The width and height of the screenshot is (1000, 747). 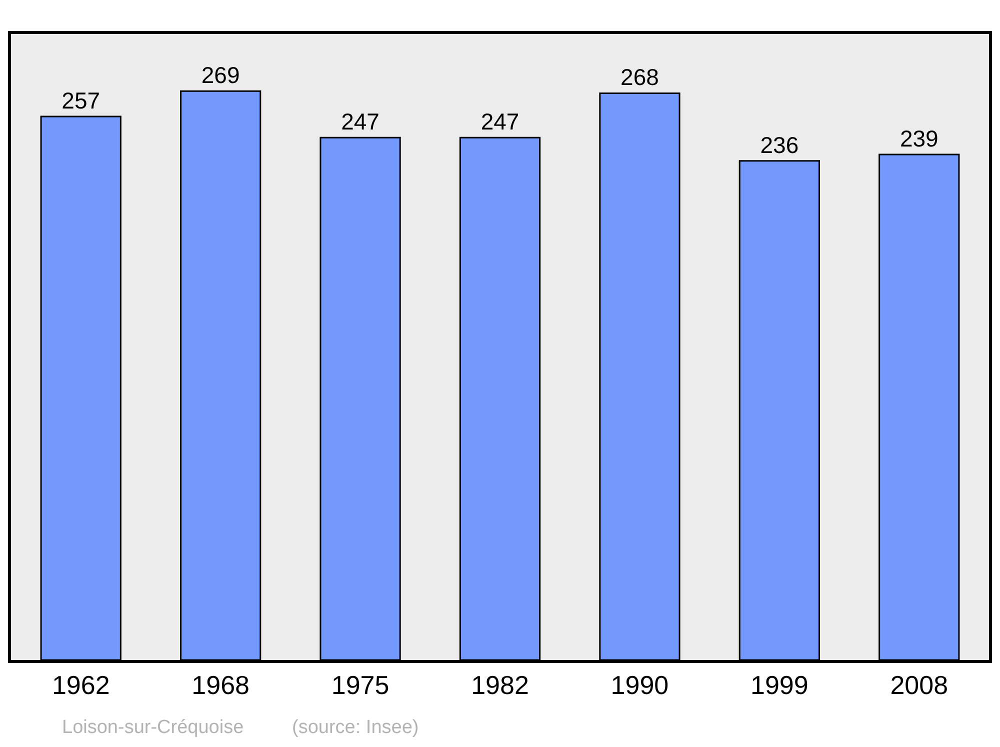 I want to click on x-tick-label: 1999, so click(x=779, y=685).